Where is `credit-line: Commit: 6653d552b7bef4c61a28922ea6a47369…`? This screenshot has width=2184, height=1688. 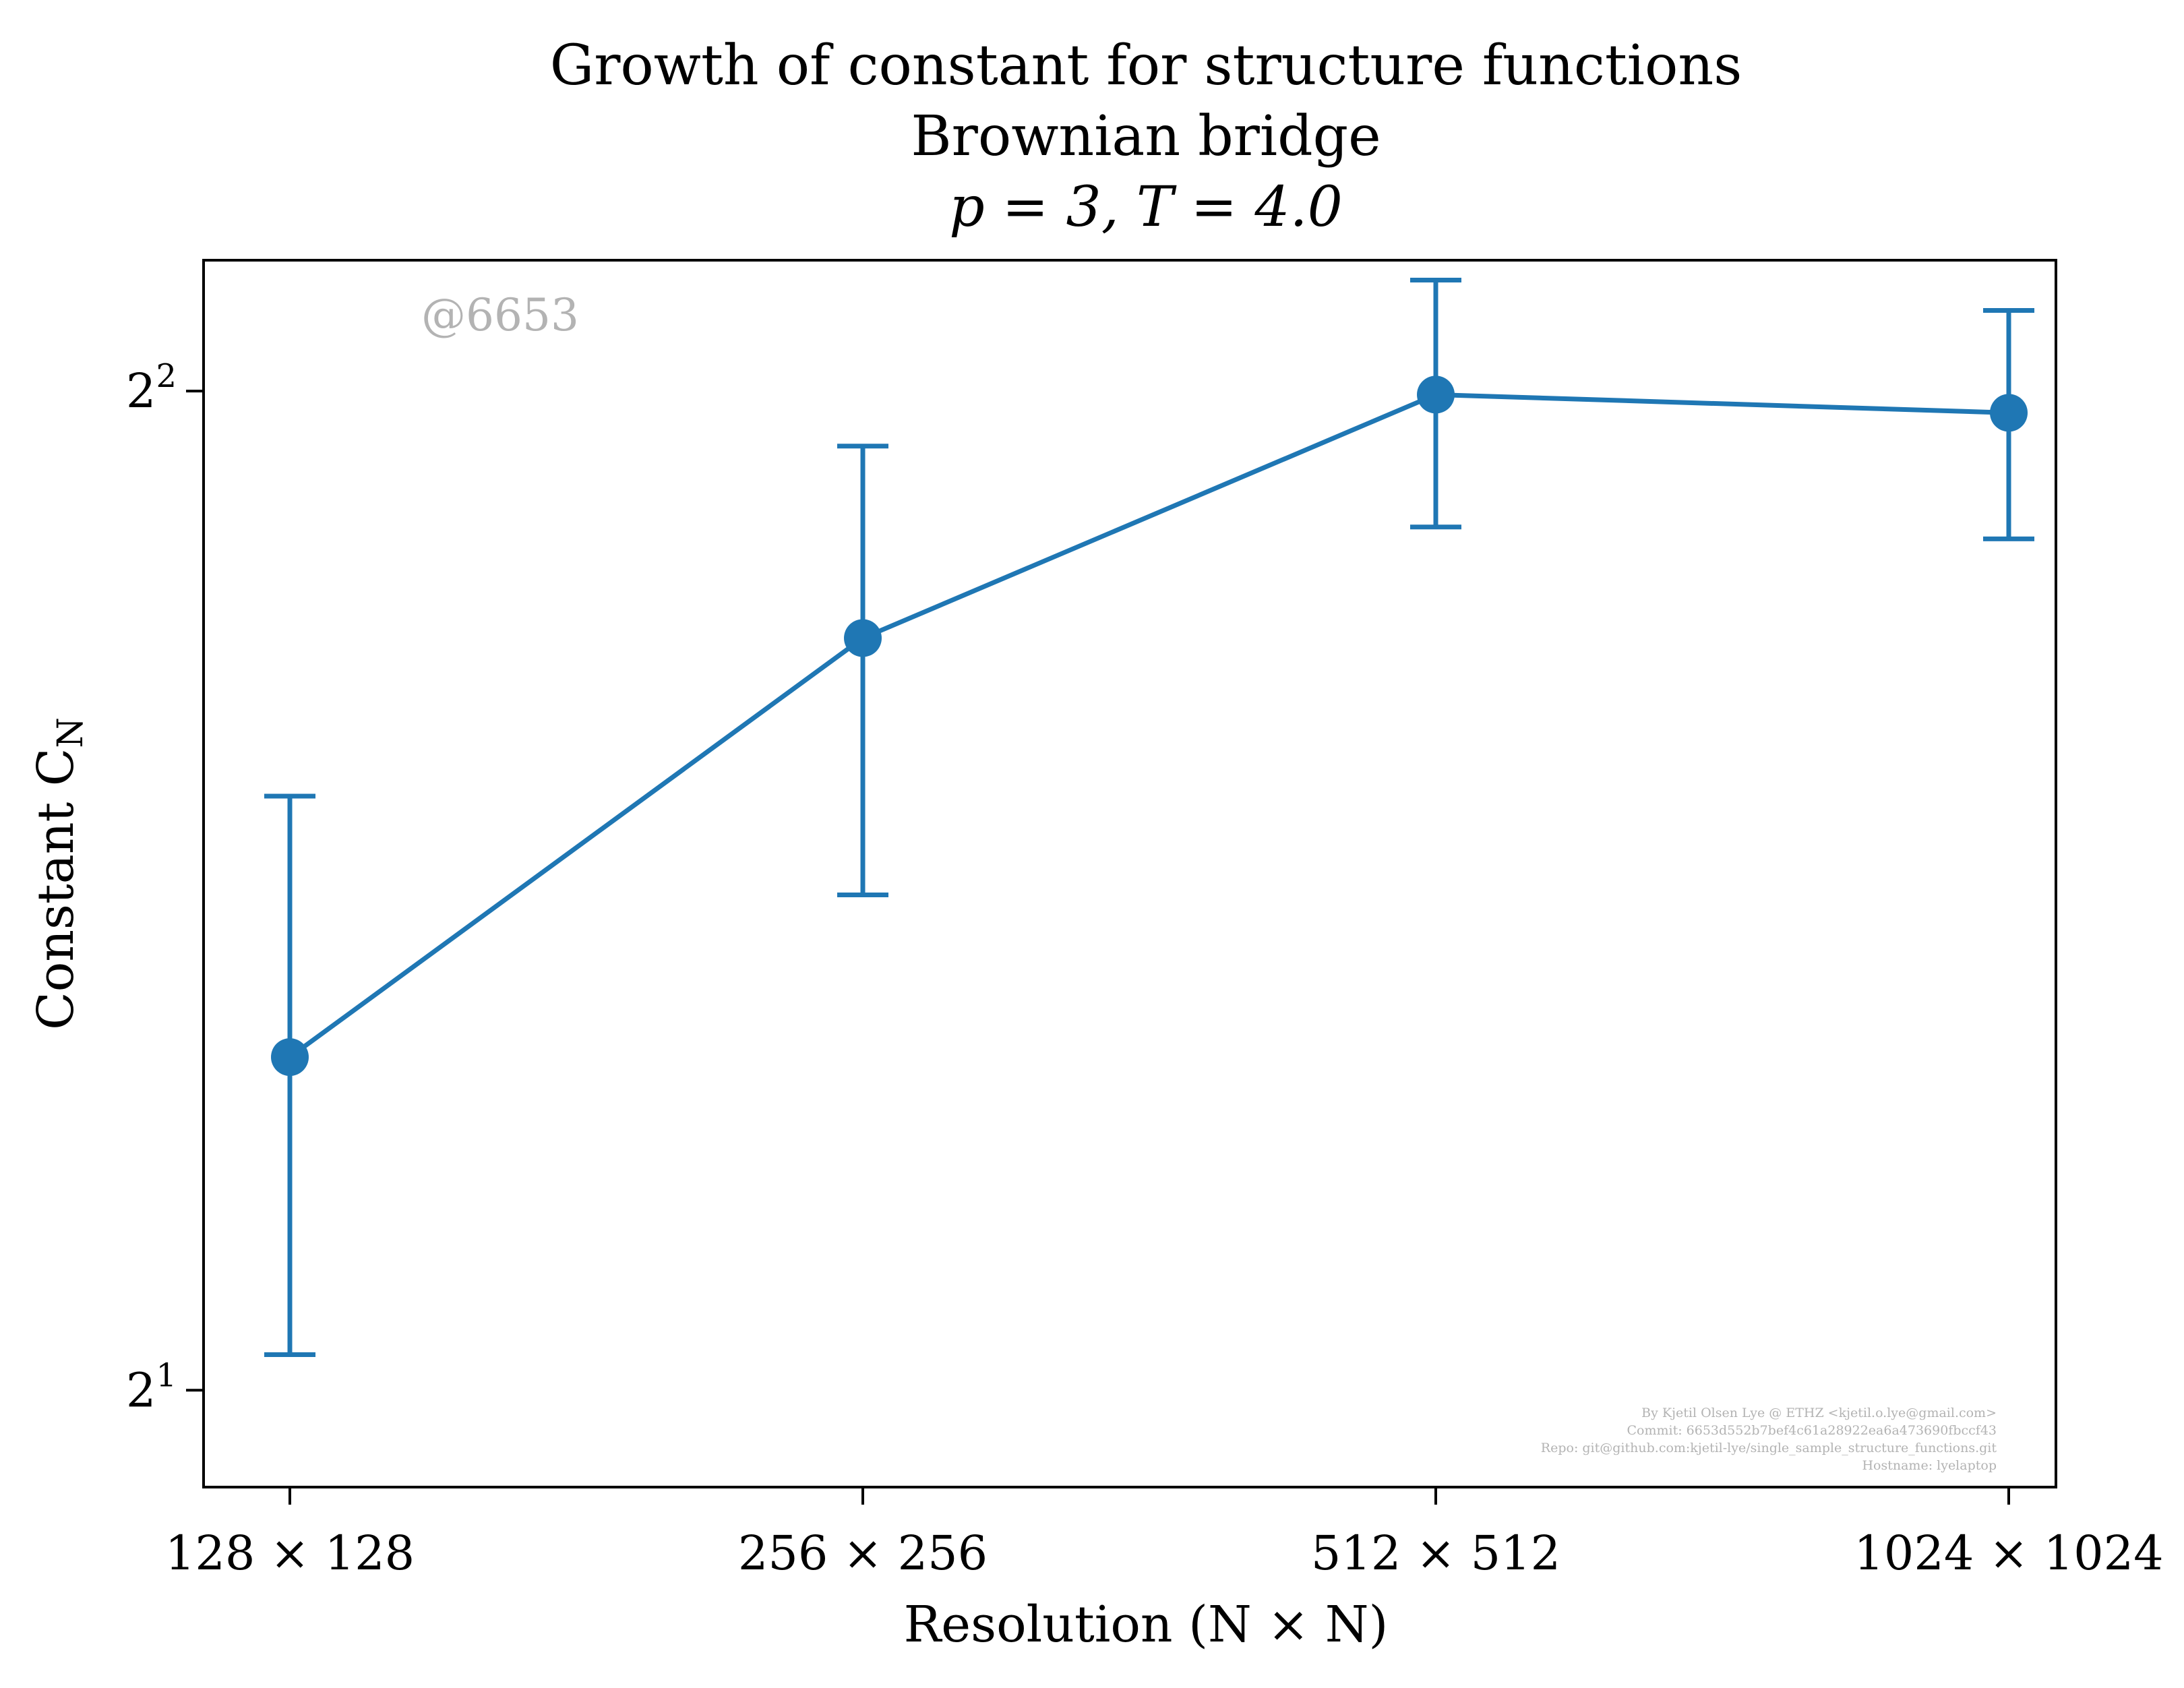 credit-line: Commit: 6653d552b7bef4c61a28922ea6a47369… is located at coordinates (1812, 1430).